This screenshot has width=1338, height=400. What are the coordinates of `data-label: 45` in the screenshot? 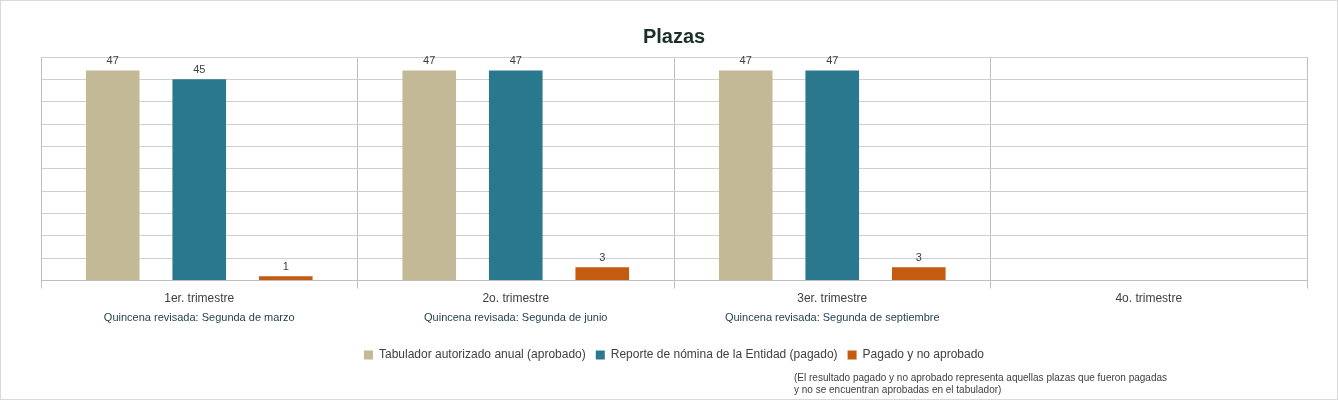 It's located at (199, 68).